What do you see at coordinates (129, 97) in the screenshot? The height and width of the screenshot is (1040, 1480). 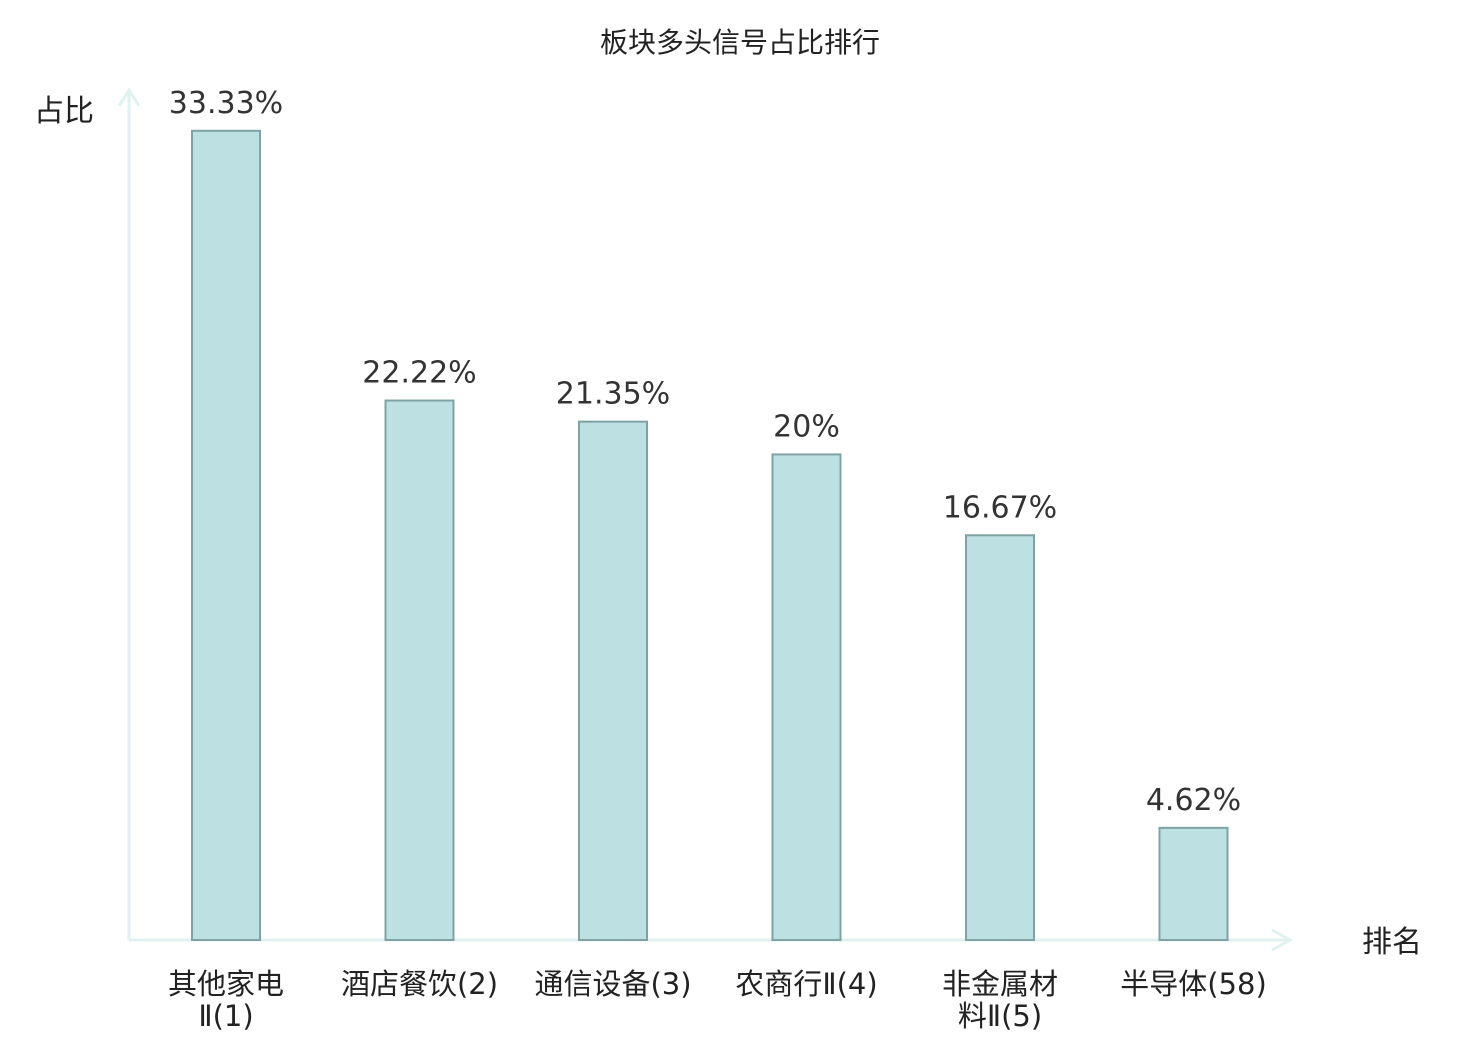 I see `y-axis-arrow` at bounding box center [129, 97].